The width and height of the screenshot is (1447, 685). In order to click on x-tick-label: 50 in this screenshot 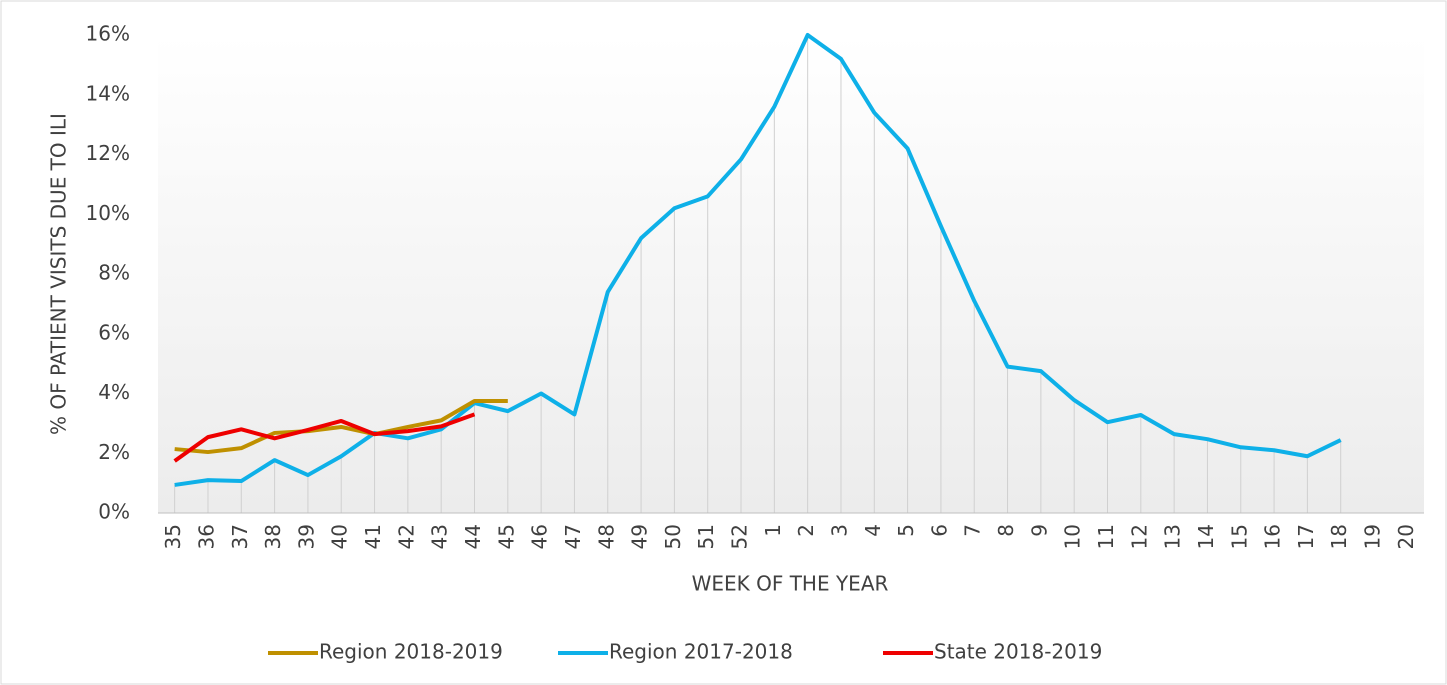, I will do `click(673, 536)`.